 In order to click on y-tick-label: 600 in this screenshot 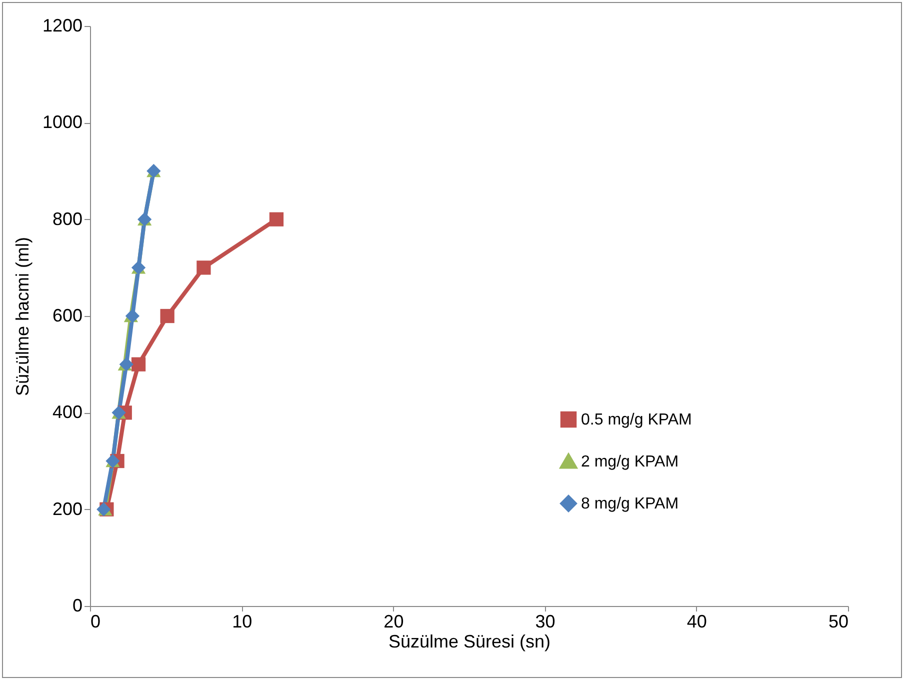, I will do `click(67, 316)`.